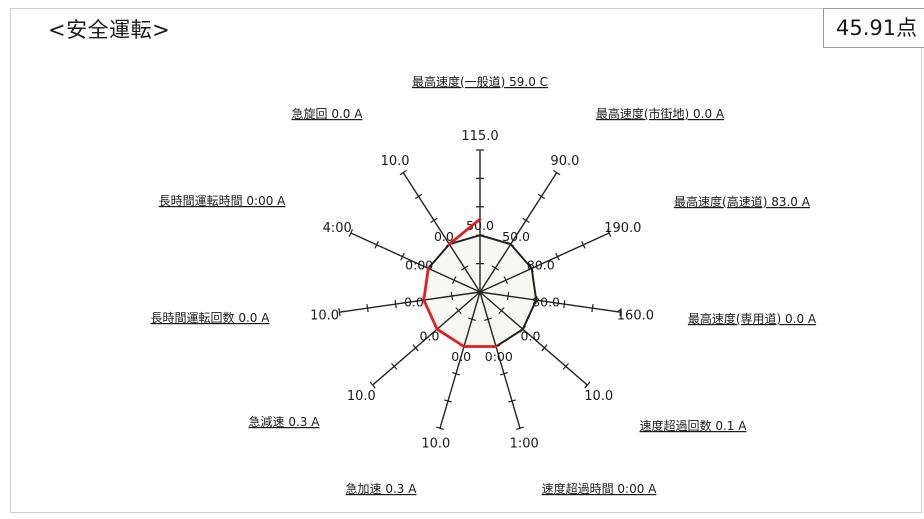  I want to click on axis-max-label: 115.0, so click(479, 136).